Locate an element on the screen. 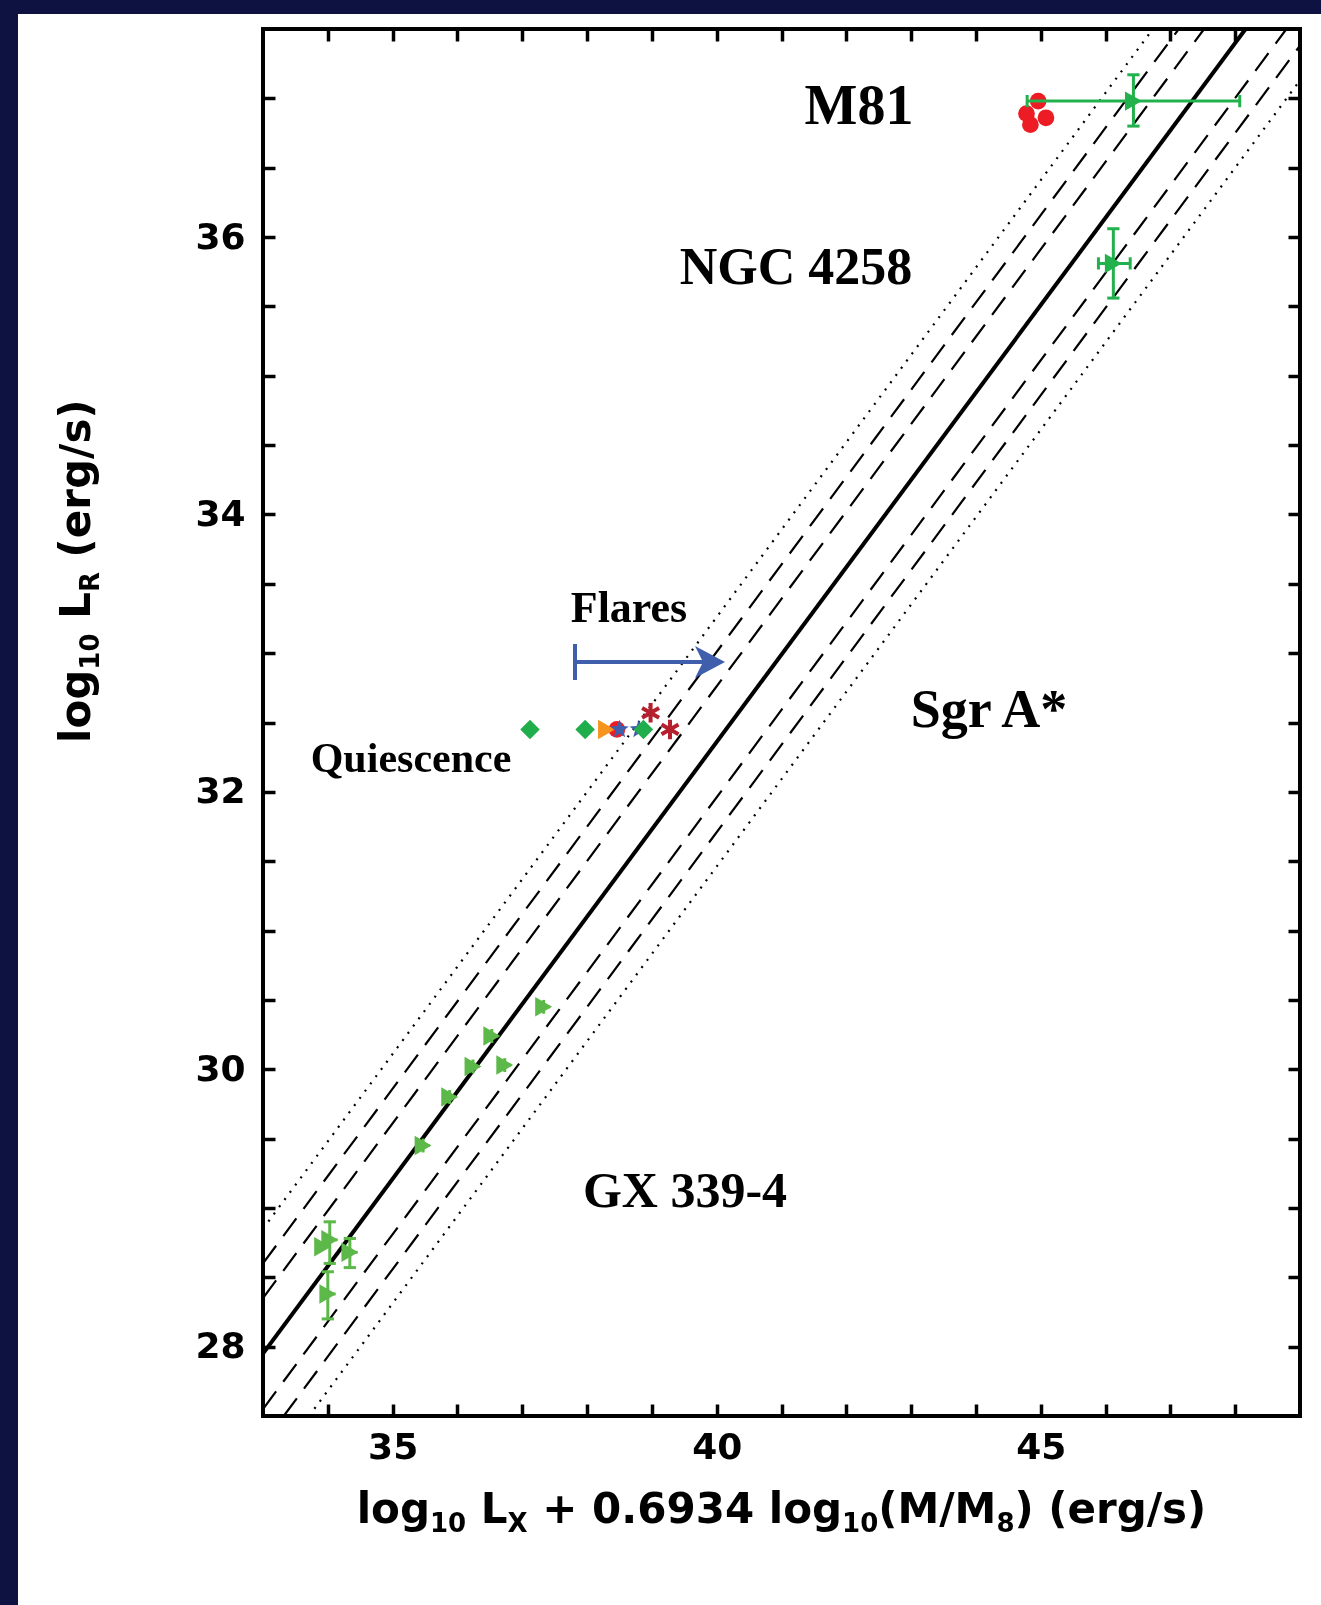 This screenshot has width=1321, height=1605. annotation: NGC 4258 is located at coordinates (796, 266).